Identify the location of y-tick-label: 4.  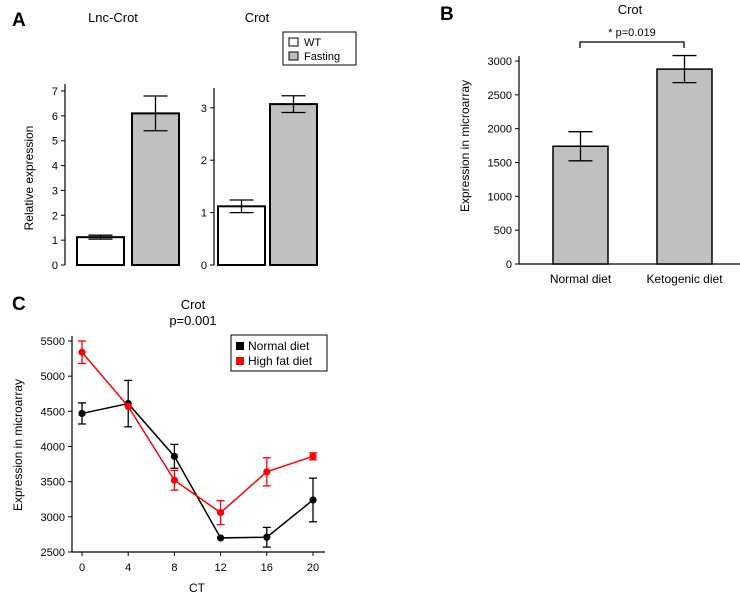
(55, 167).